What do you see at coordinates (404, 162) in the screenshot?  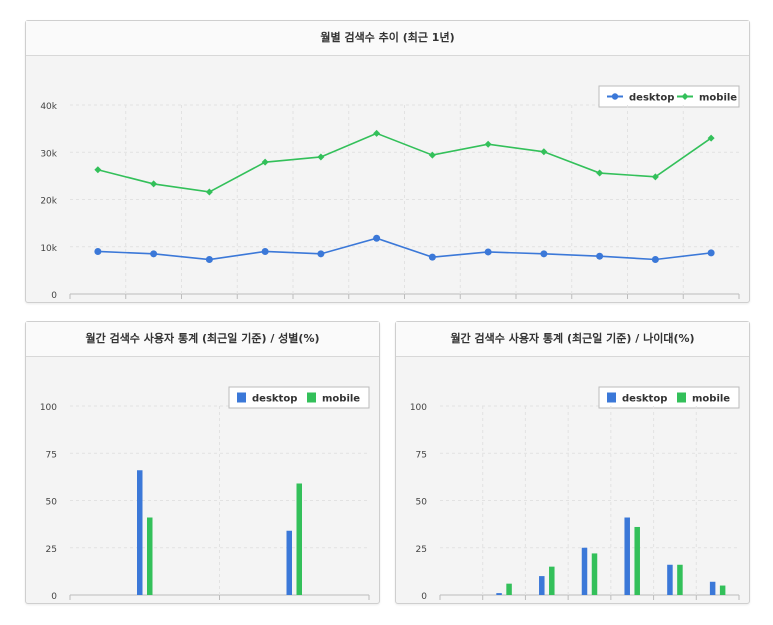 I see `series-line-mobile` at bounding box center [404, 162].